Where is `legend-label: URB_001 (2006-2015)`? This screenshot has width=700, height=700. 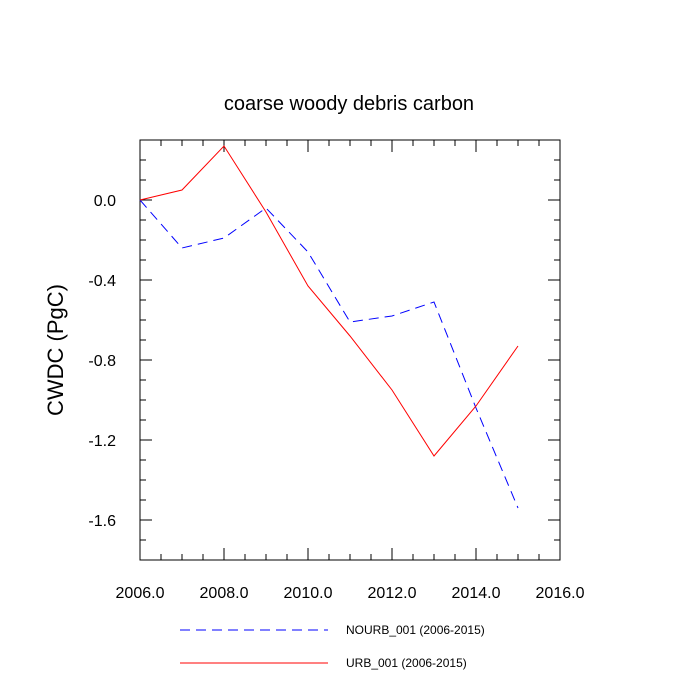
legend-label: URB_001 (2006-2015) is located at coordinates (406, 663).